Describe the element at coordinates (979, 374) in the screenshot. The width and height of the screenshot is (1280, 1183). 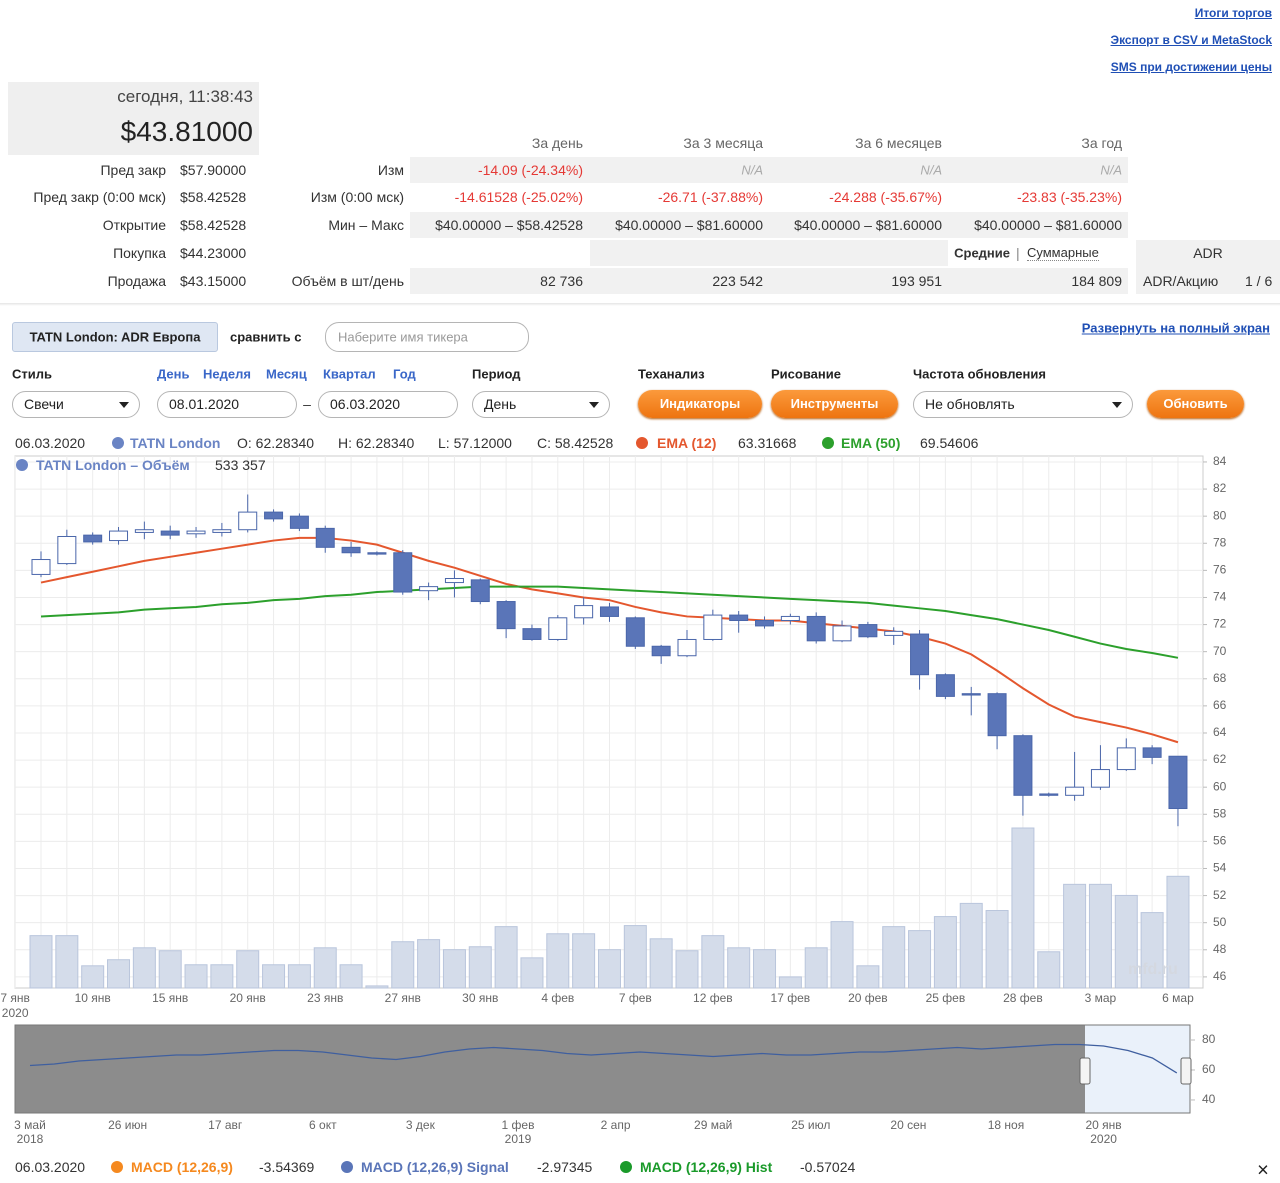
I see `refresh-label: Частота обновления` at that location.